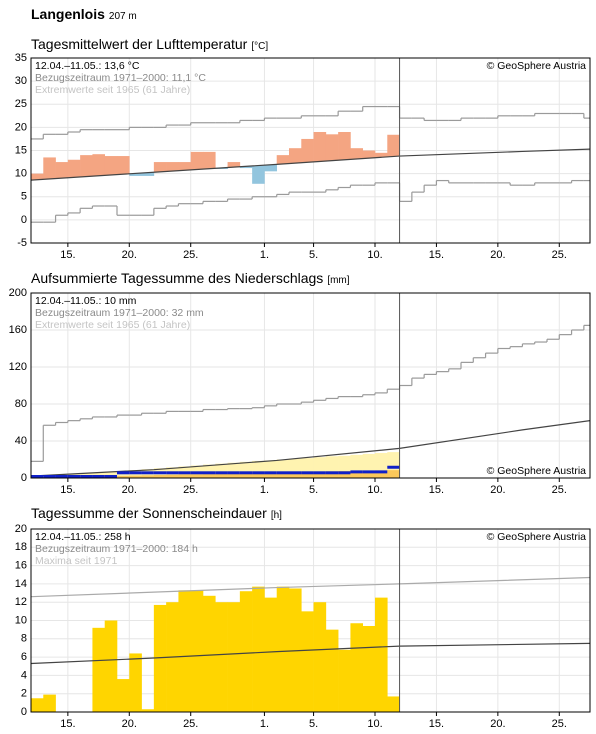  Describe the element at coordinates (24, 675) in the screenshot. I see `y-tick-label: 4` at that location.